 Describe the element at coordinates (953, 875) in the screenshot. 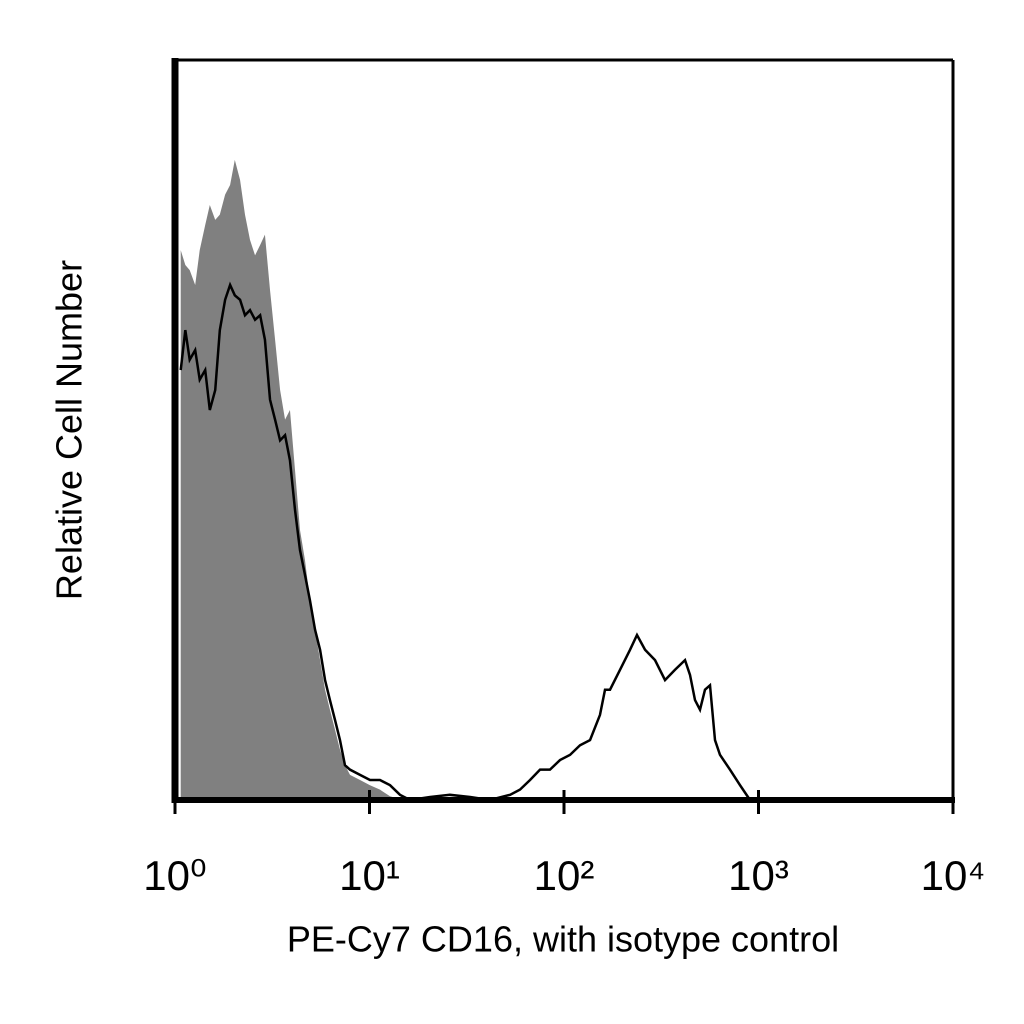

I see `x-tick-label: 10⁴` at that location.